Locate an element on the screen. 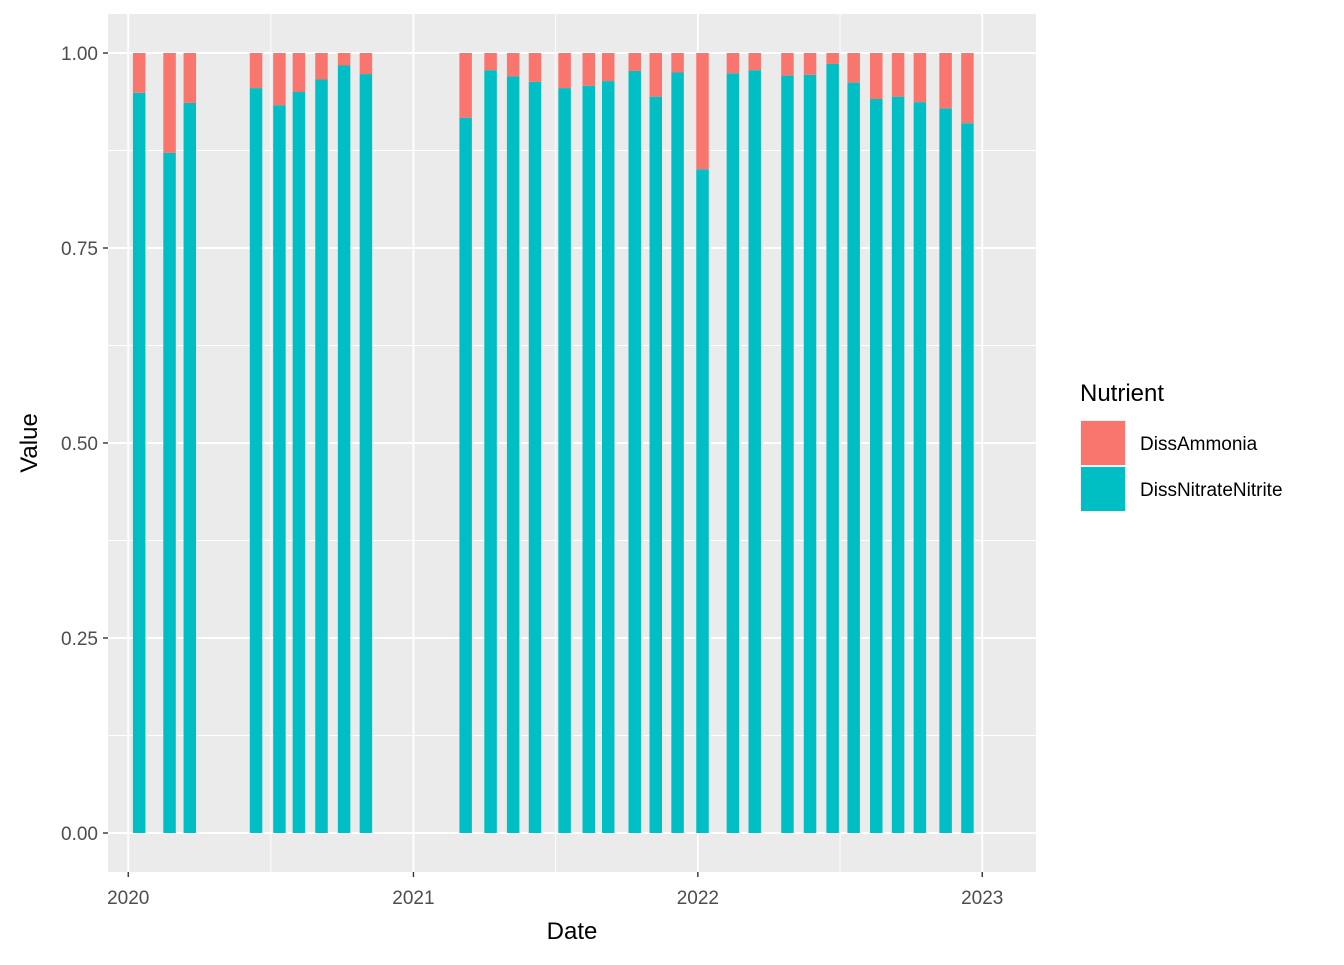  legend-label-dissnitratenitrite: DissNitrateNitrite is located at coordinates (1211, 490).